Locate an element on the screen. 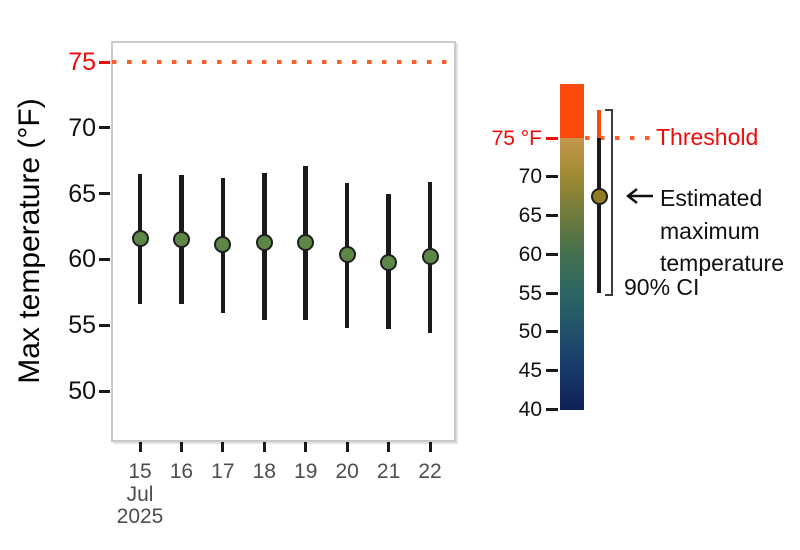  colorbar-tick-label: 75 °F is located at coordinates (516, 138).